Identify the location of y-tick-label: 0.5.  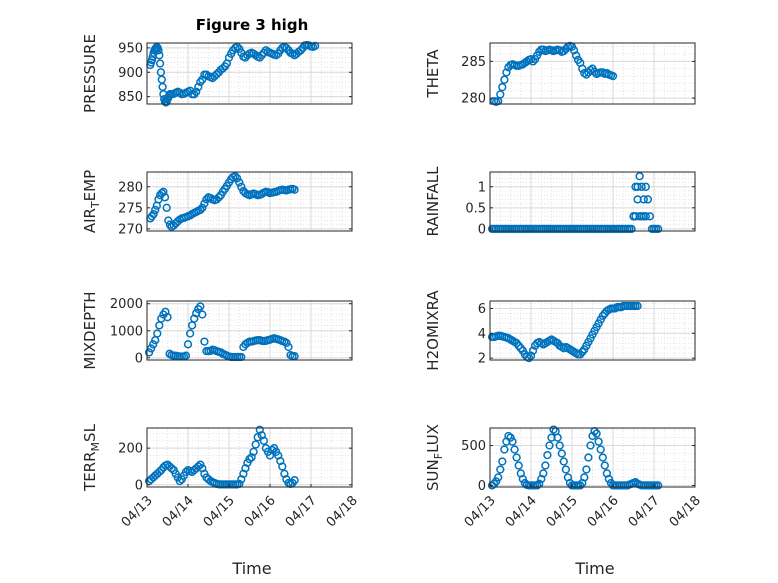
(475, 208).